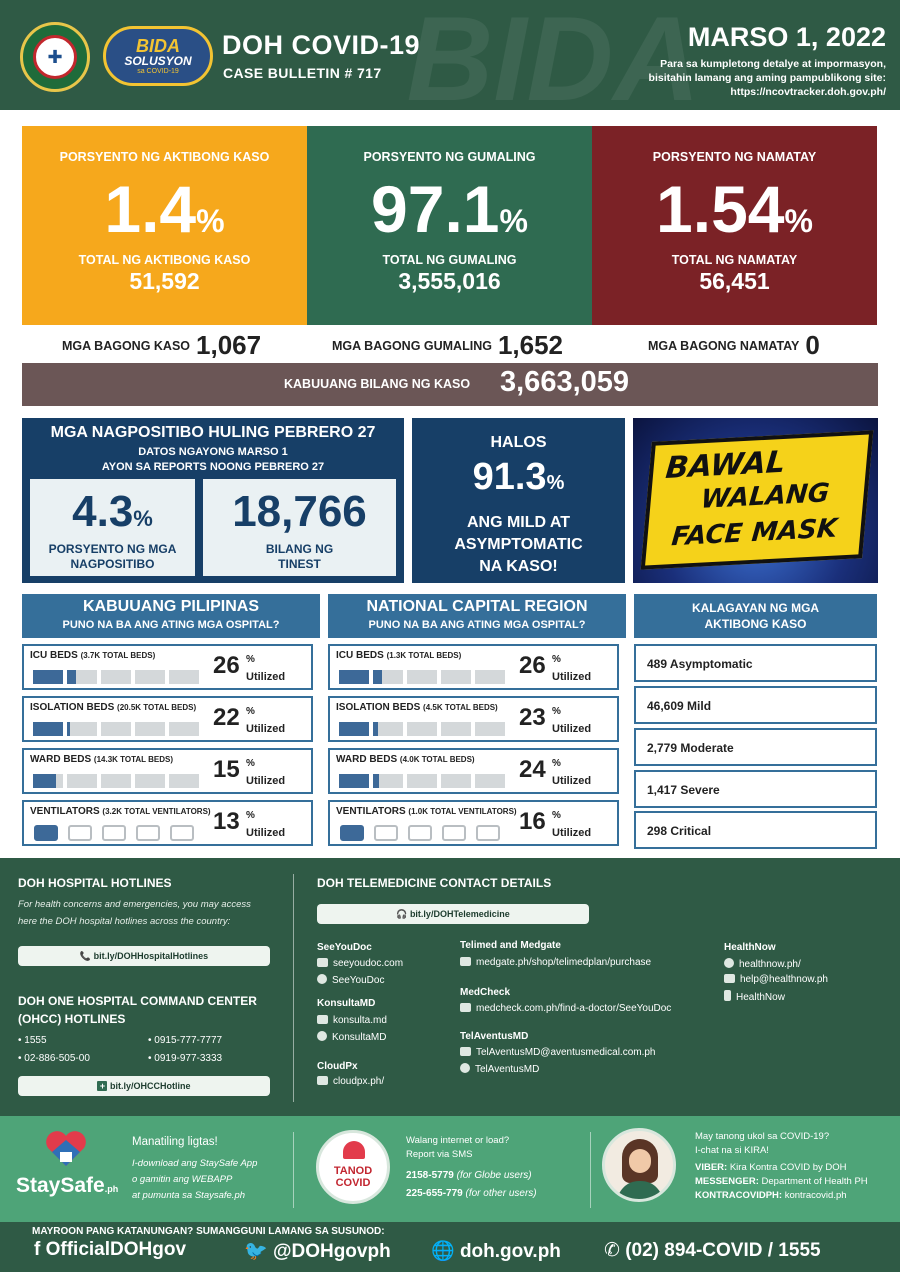 The height and width of the screenshot is (1272, 900). What do you see at coordinates (120, 811) in the screenshot?
I see `utilization-label: VENTILATORS (3.2K TOTAL VENTILATORS)` at bounding box center [120, 811].